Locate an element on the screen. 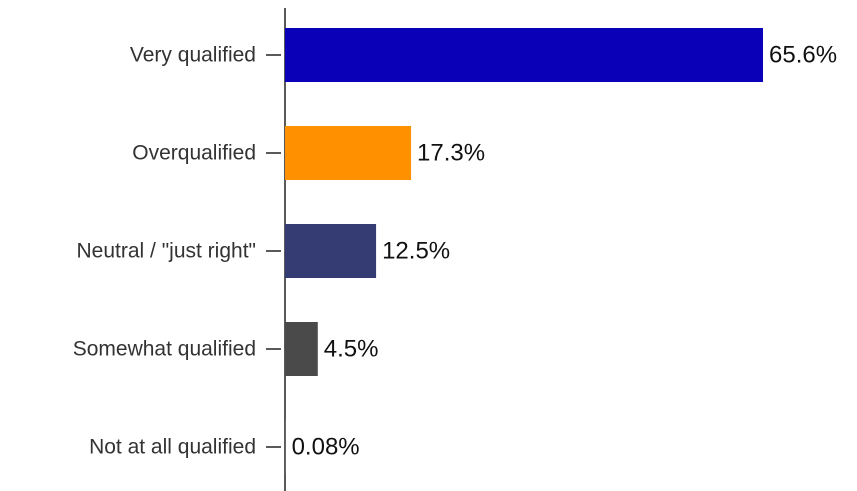  category-label: Overqualified is located at coordinates (194, 153).